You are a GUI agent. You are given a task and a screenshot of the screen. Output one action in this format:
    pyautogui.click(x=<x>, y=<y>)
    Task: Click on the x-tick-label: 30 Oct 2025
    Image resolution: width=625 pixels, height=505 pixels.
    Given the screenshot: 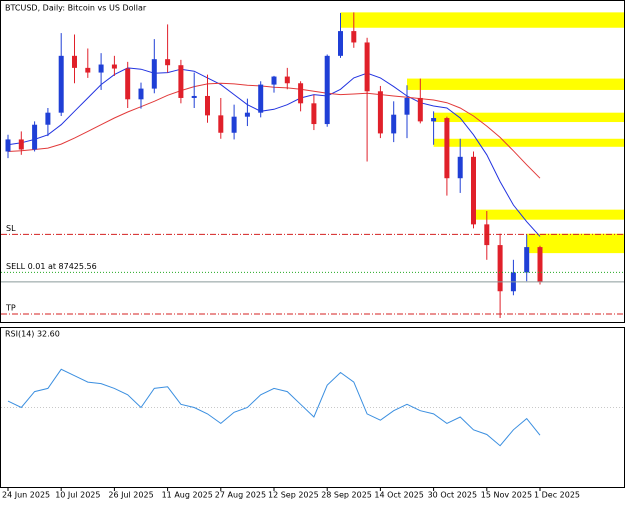 What is the action you would take?
    pyautogui.click(x=452, y=495)
    